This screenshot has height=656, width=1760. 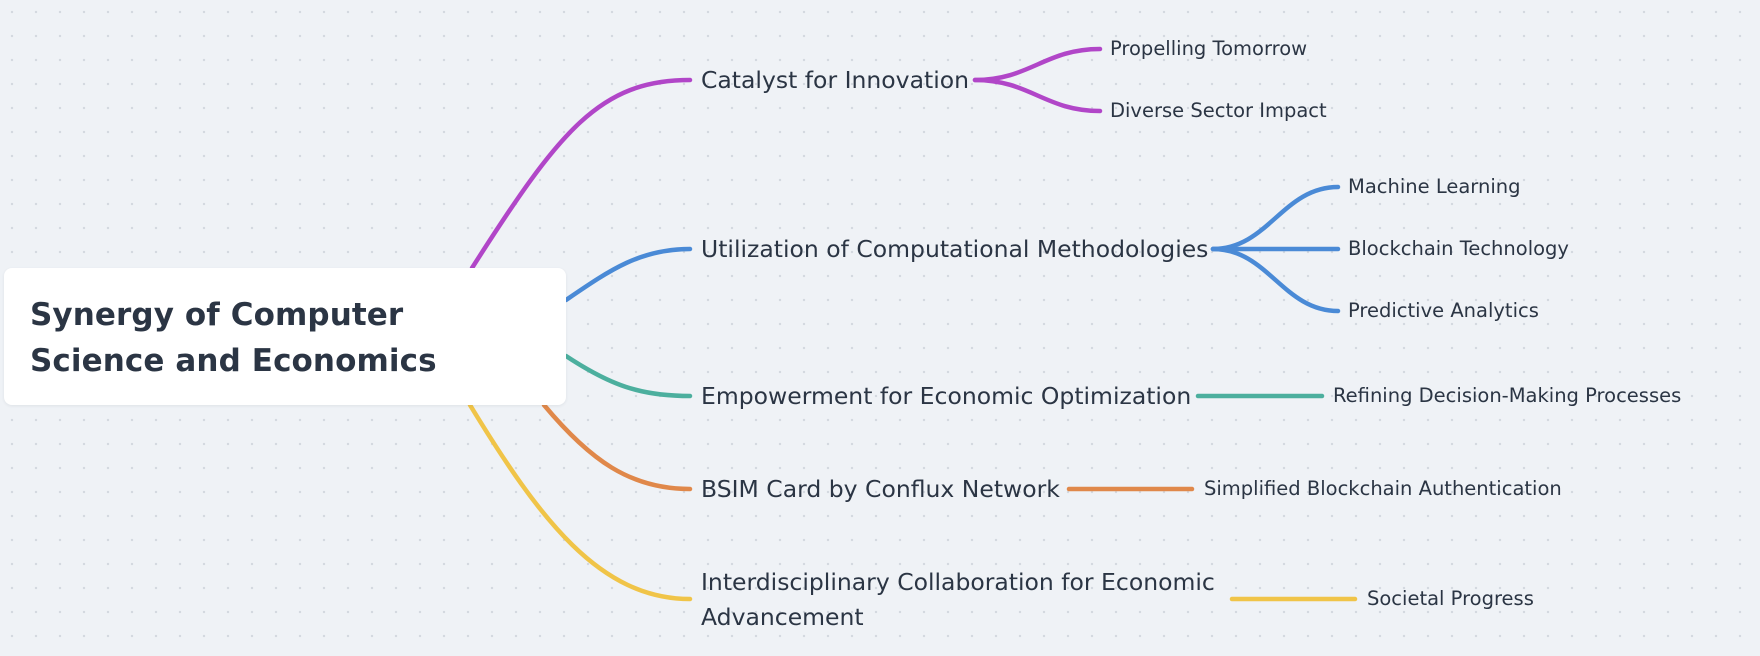 I want to click on connector-utilization-to-predictive, so click(x=1275, y=280).